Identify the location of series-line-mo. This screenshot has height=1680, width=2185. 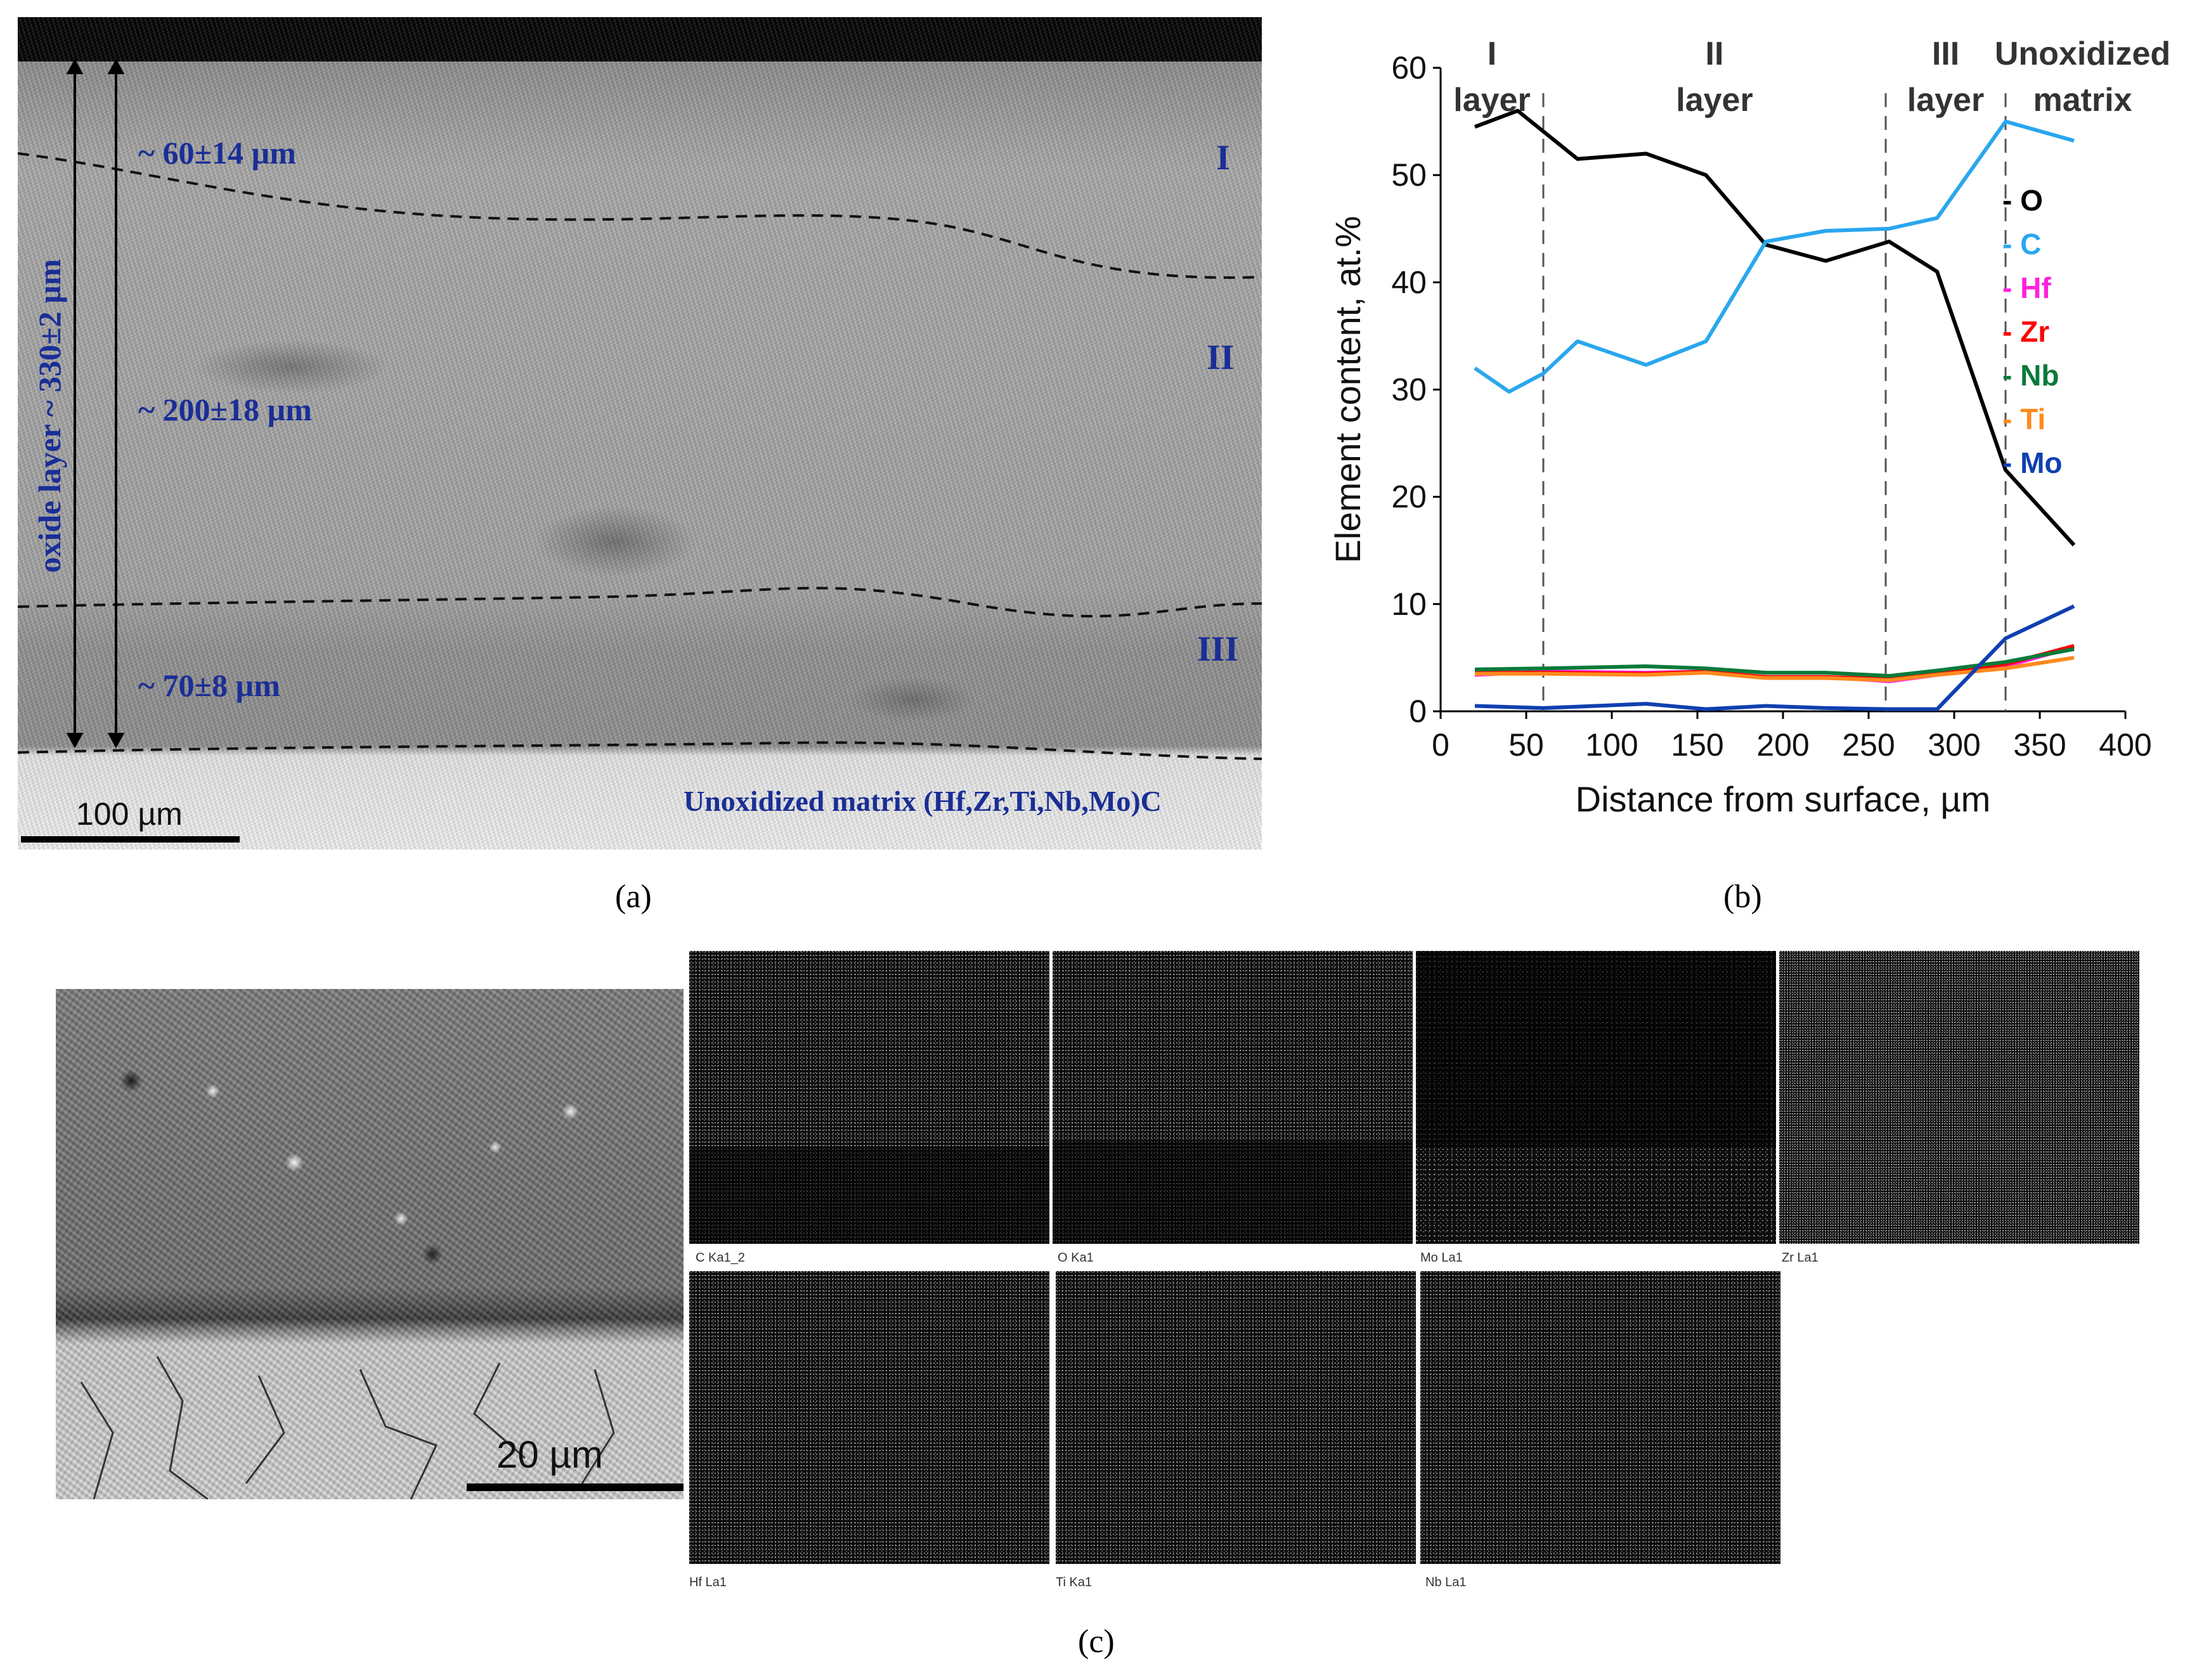
(1774, 657).